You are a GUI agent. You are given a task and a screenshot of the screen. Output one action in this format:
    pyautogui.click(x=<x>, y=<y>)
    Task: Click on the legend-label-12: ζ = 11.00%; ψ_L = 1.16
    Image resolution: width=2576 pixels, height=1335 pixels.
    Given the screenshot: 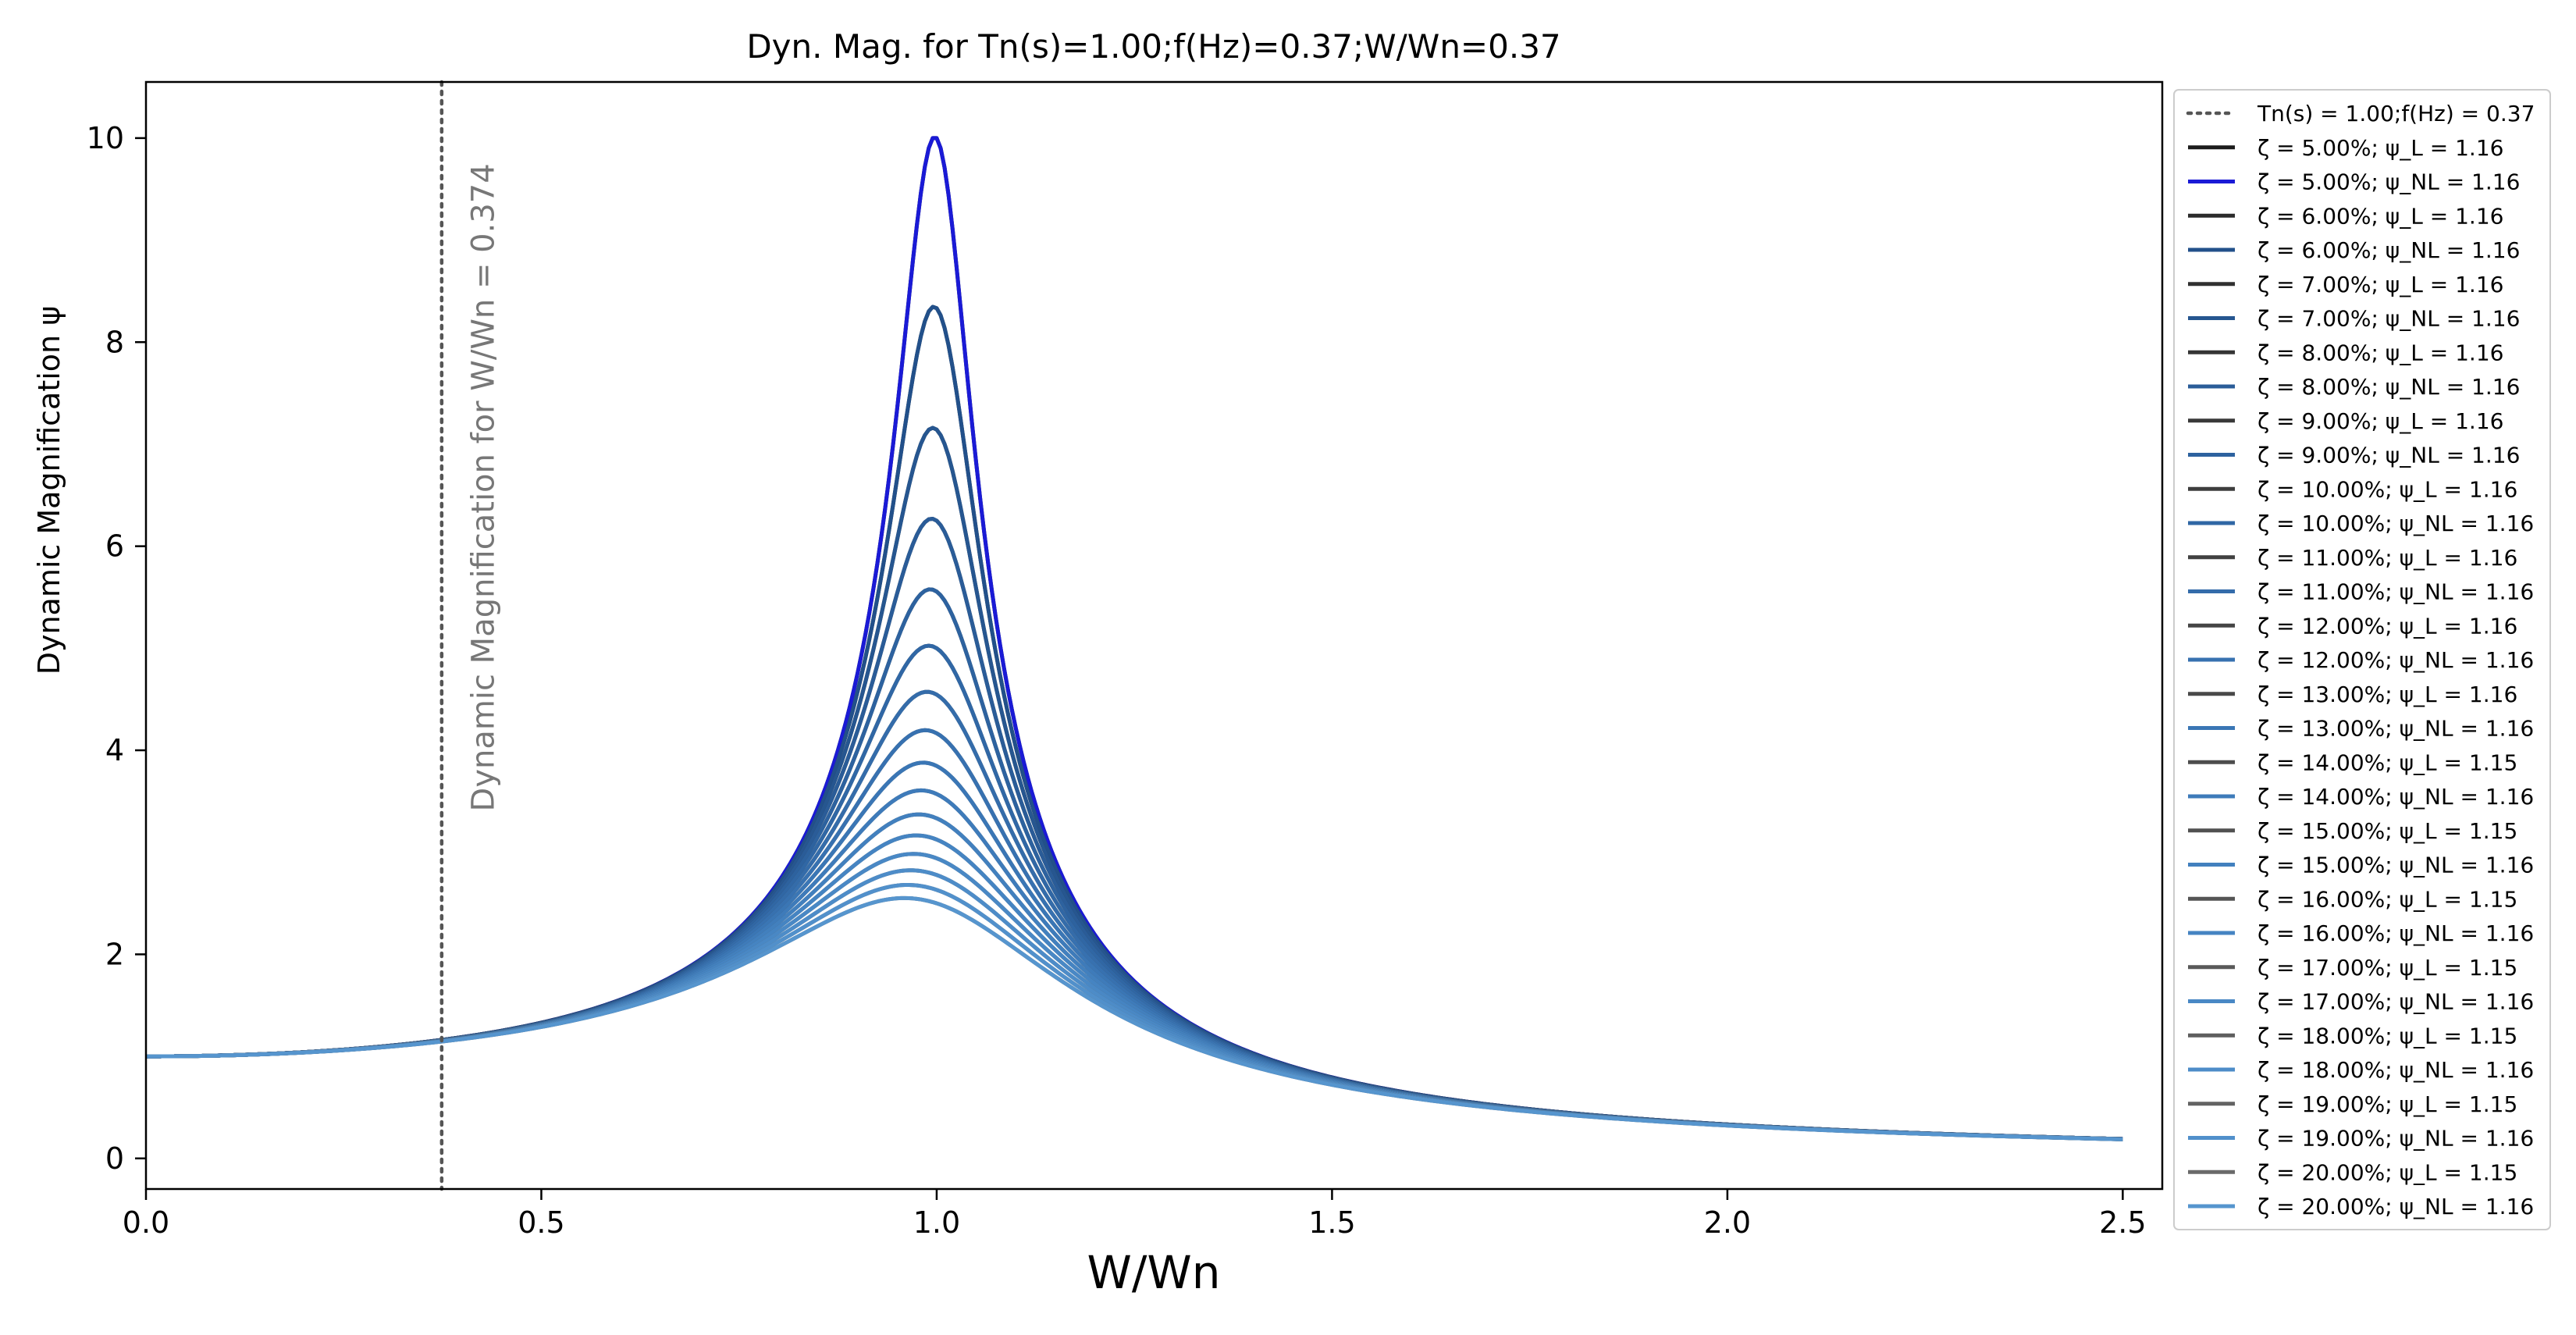 What is the action you would take?
    pyautogui.click(x=2387, y=558)
    